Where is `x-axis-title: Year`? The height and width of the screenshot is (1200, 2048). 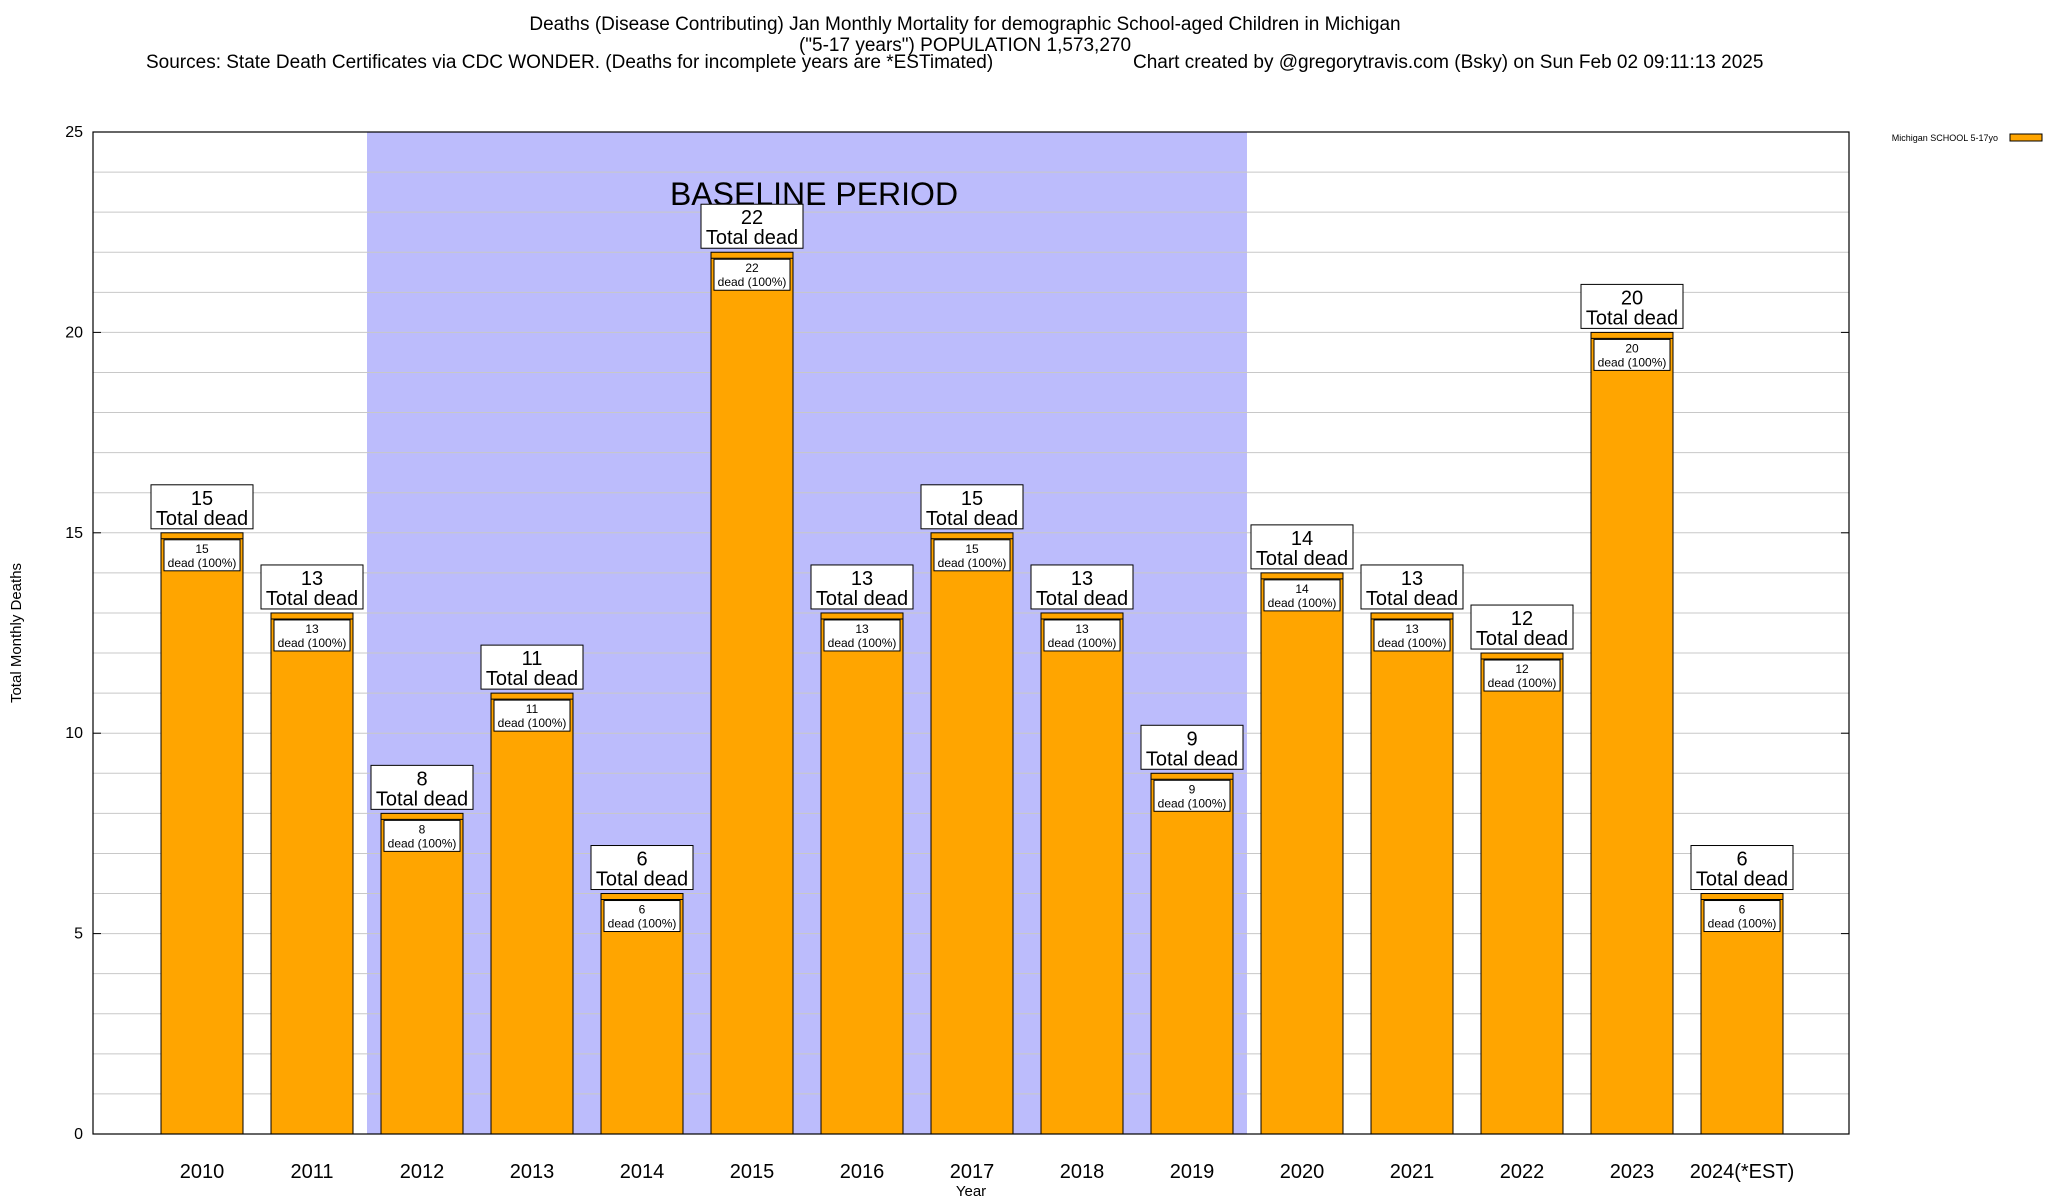 x-axis-title: Year is located at coordinates (971, 1191).